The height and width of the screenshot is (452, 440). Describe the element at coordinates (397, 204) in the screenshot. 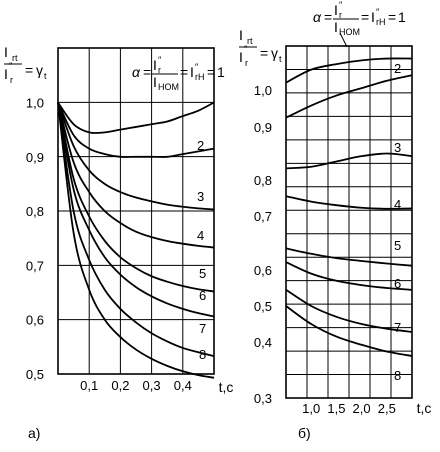

I see `curve-label-b: 4` at that location.